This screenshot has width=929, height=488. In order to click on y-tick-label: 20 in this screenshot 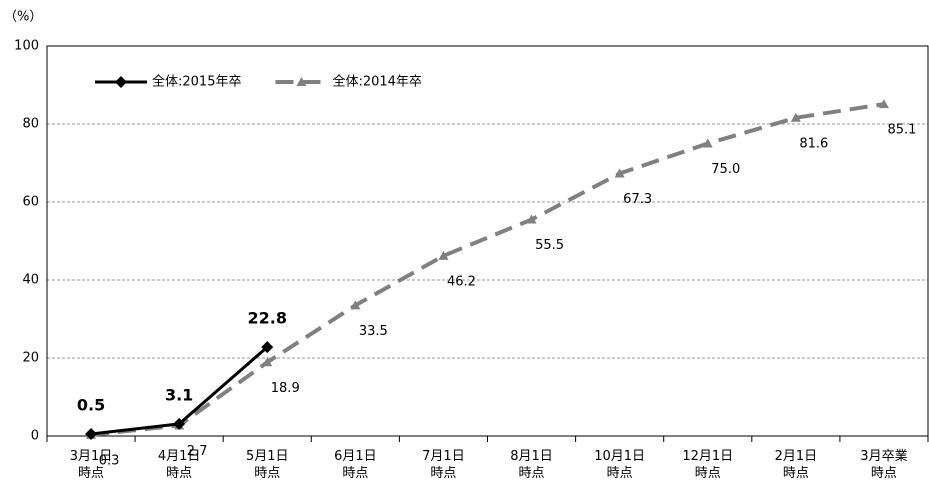, I will do `click(30, 358)`.